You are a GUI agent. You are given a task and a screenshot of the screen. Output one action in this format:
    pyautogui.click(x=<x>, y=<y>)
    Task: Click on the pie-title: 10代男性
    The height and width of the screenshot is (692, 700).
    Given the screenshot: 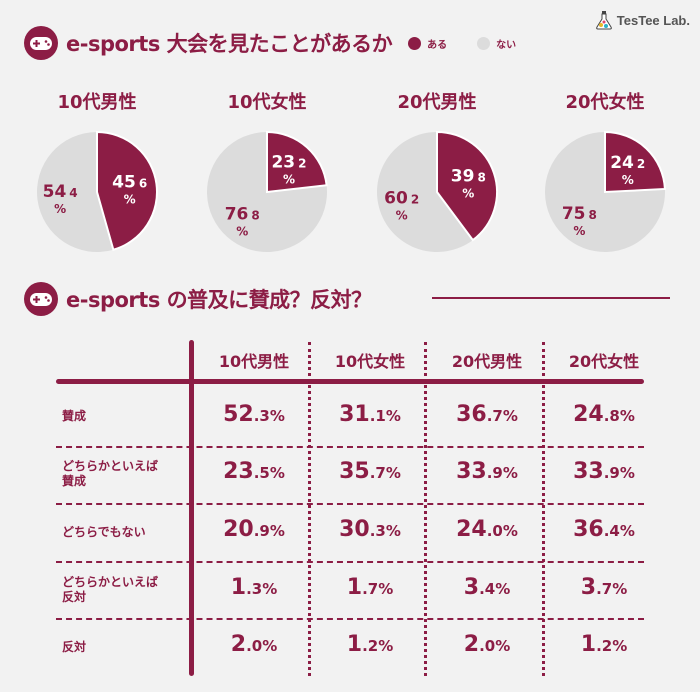 What is the action you would take?
    pyautogui.click(x=97, y=102)
    